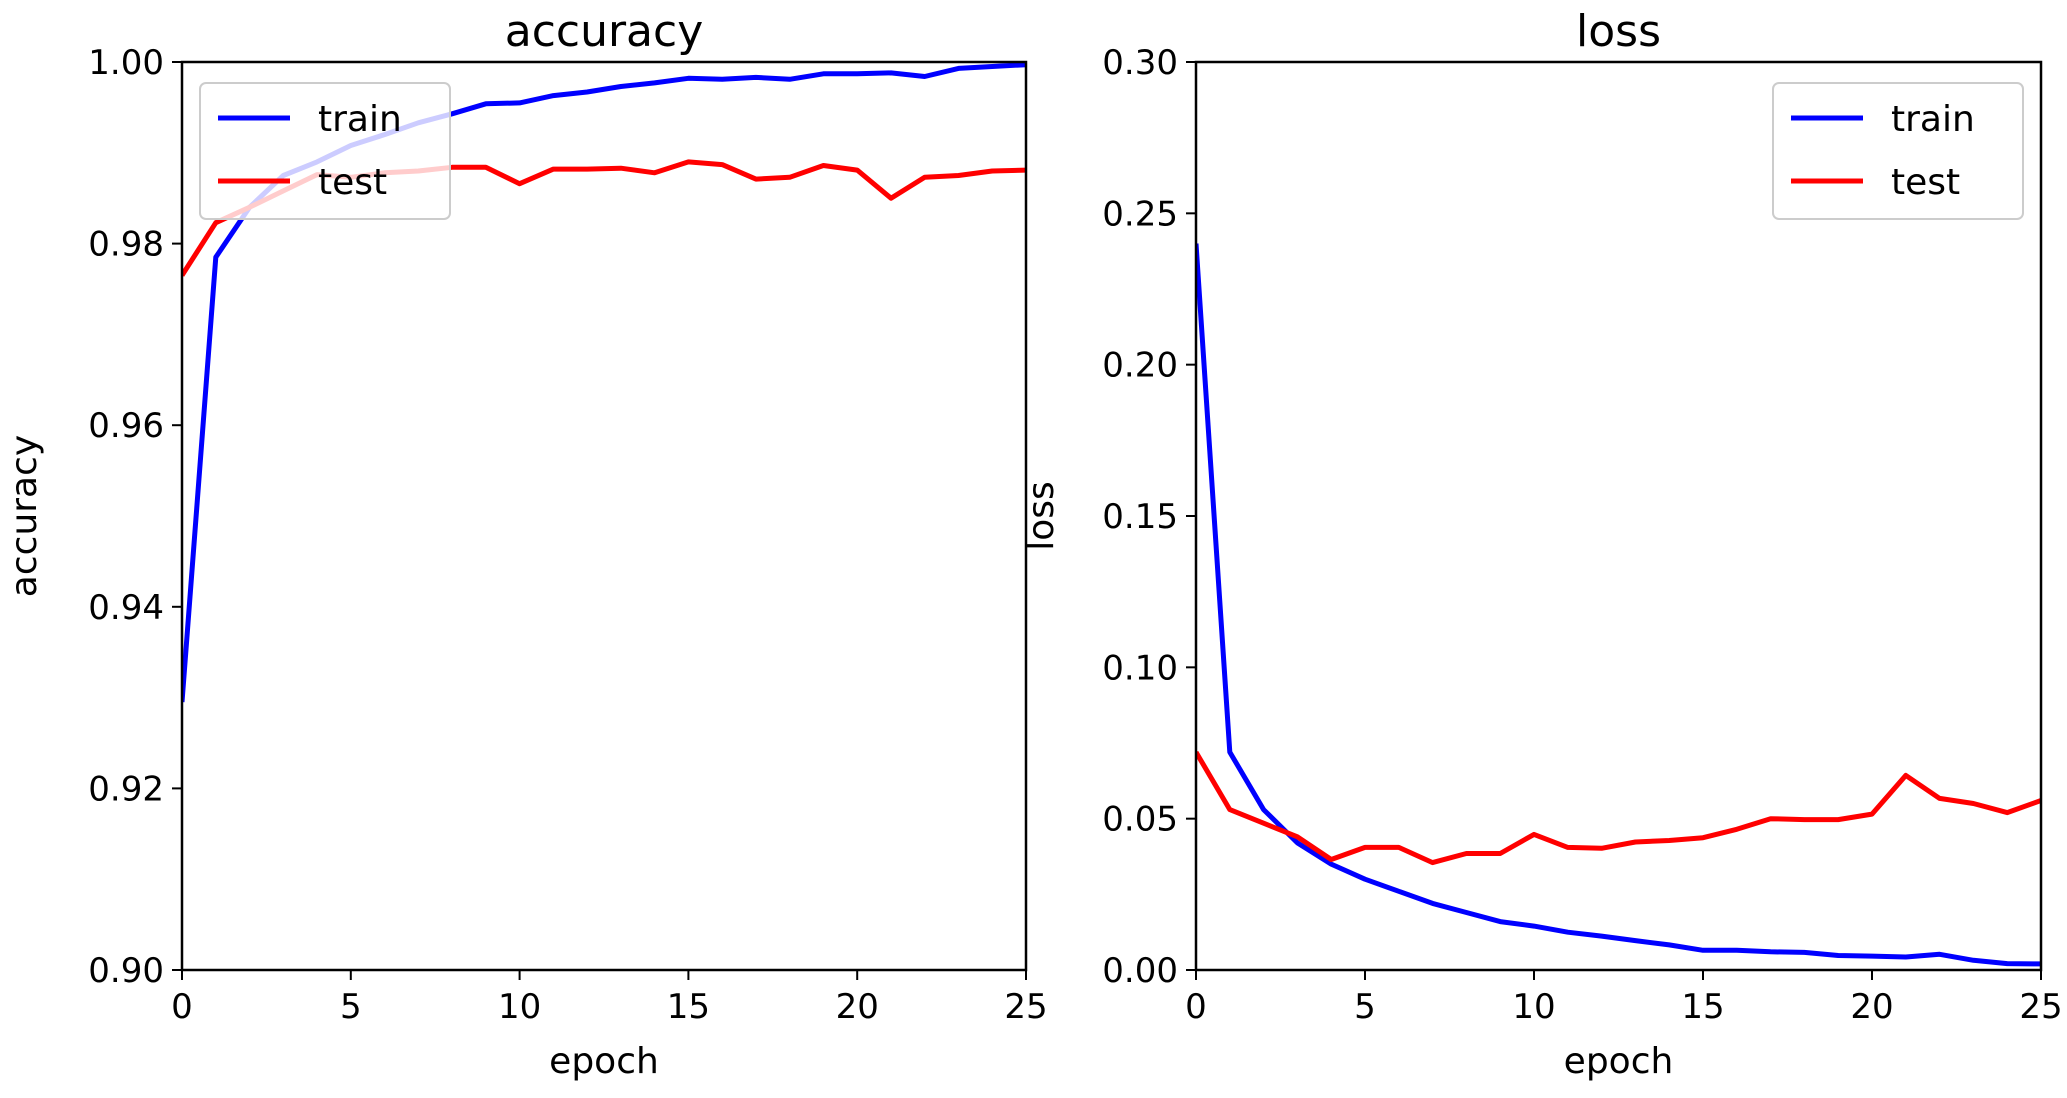 The width and height of the screenshot is (2067, 1098). Describe the element at coordinates (1618, 808) in the screenshot. I see `series-line-test` at that location.